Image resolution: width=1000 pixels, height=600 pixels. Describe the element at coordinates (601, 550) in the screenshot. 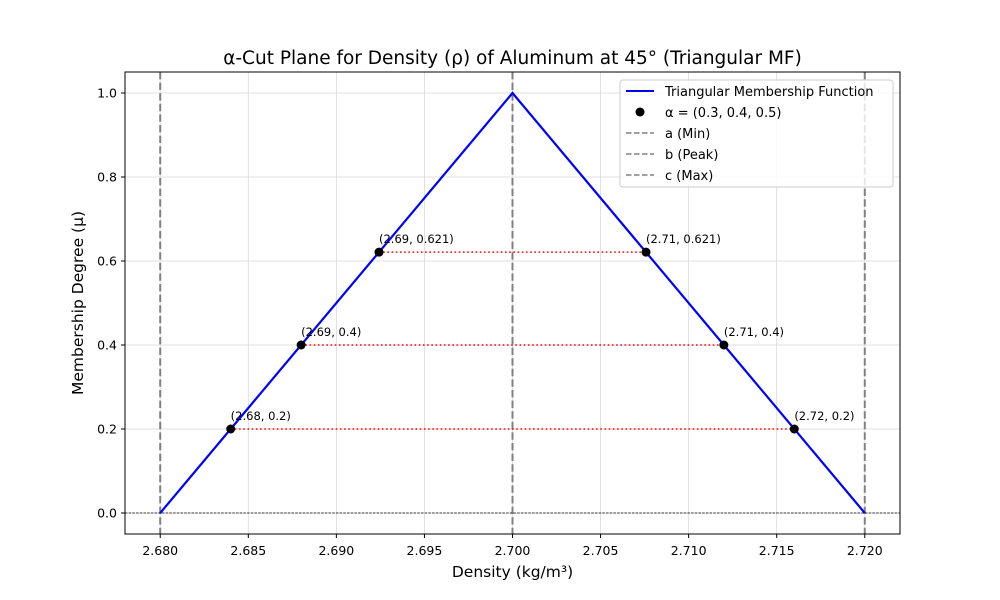

I see `x-tick-label-5: 2.705` at that location.